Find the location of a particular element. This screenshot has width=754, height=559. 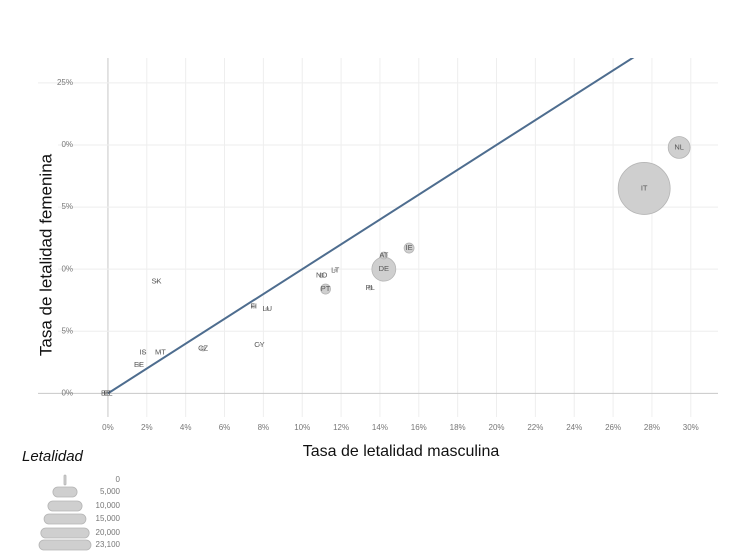

title-backdrop is located at coordinates (44, 255).